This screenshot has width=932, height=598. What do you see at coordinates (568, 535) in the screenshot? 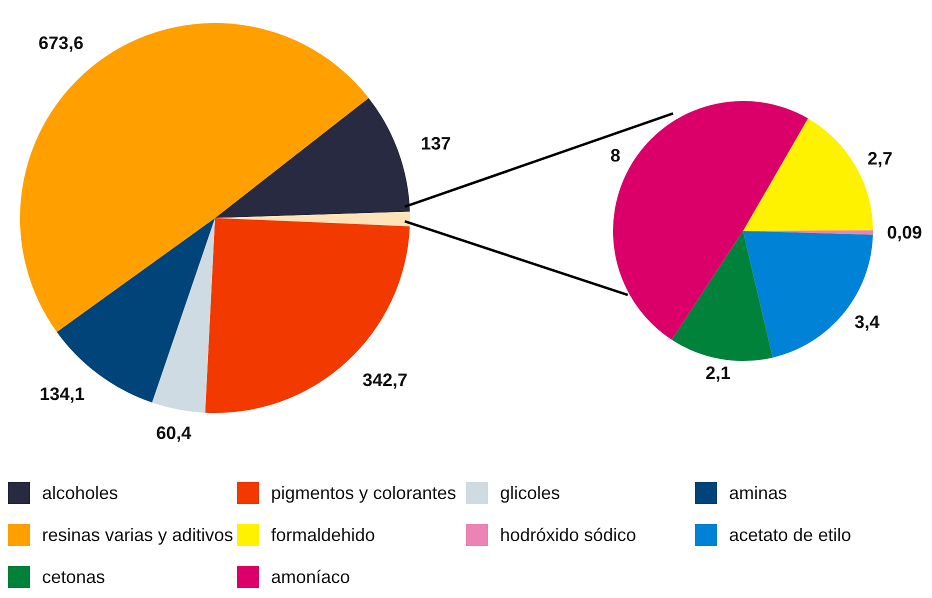
I see `legend-label: hodróxido sódico` at bounding box center [568, 535].